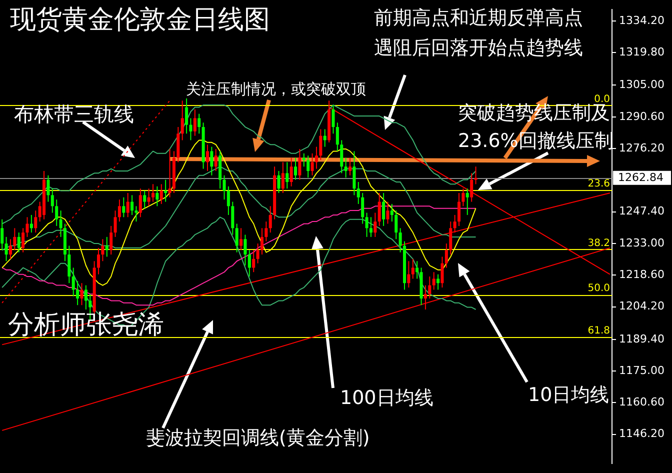  What do you see at coordinates (641, 433) in the screenshot?
I see `y-tick-label: 1146.20` at bounding box center [641, 433].